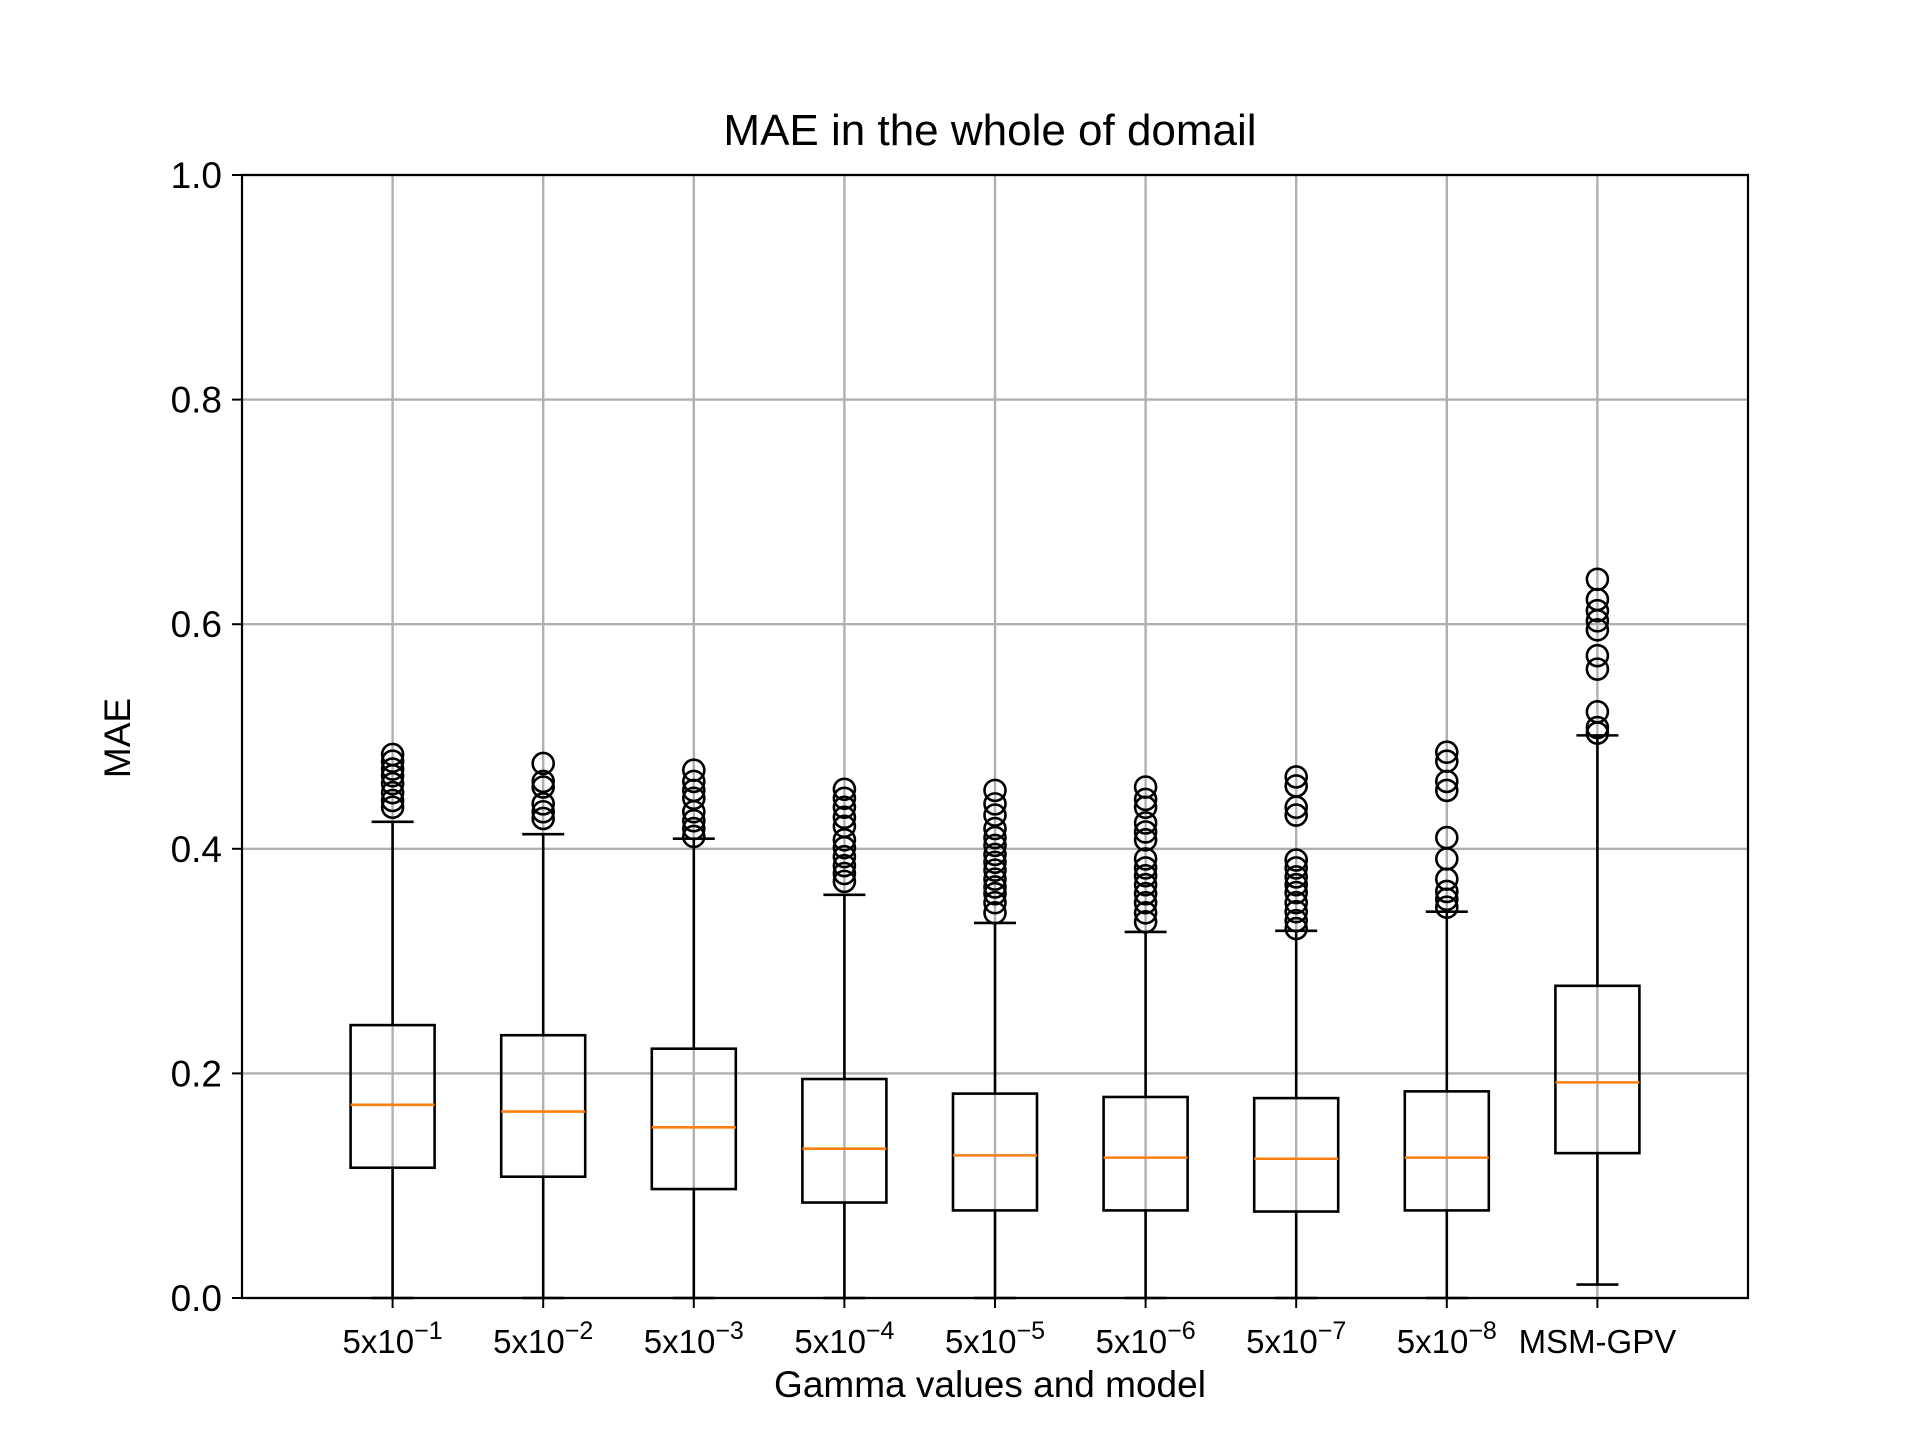  What do you see at coordinates (995, 1338) in the screenshot?
I see `x-tick-label: 5x10⁻⁵` at bounding box center [995, 1338].